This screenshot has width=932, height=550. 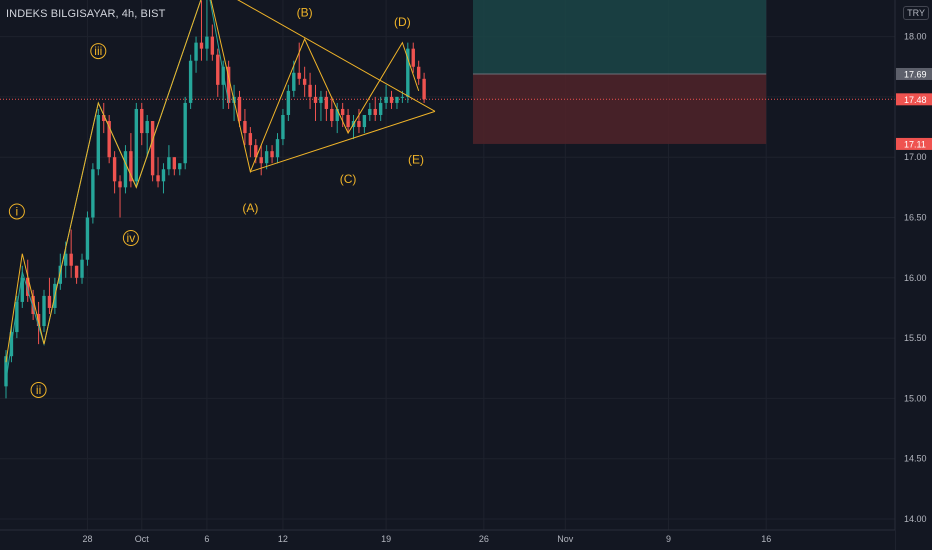 I want to click on price-tick-label: 15.00, so click(x=915, y=398).